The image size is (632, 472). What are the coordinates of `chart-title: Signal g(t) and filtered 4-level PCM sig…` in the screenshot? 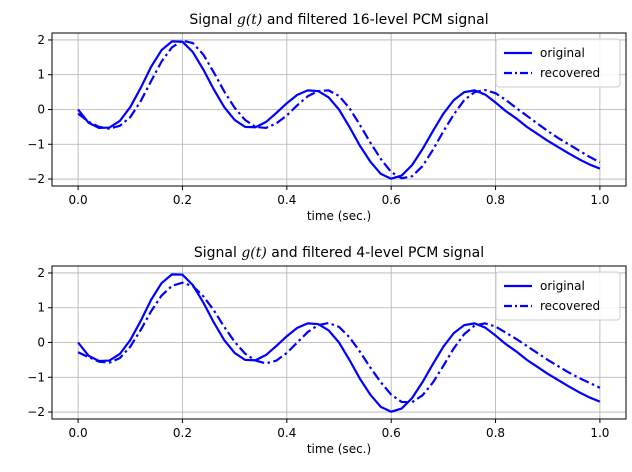 It's located at (339, 253).